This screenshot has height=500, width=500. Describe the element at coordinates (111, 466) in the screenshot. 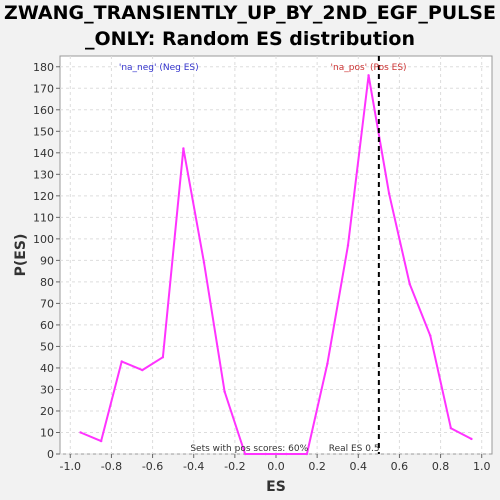

I see `x-tick-label: -0.8` at that location.